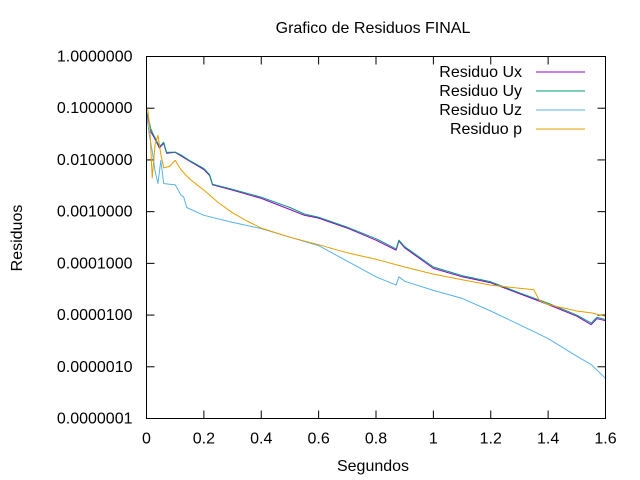  What do you see at coordinates (95, 419) in the screenshot?
I see `y-tick-label: 0.0000001` at bounding box center [95, 419].